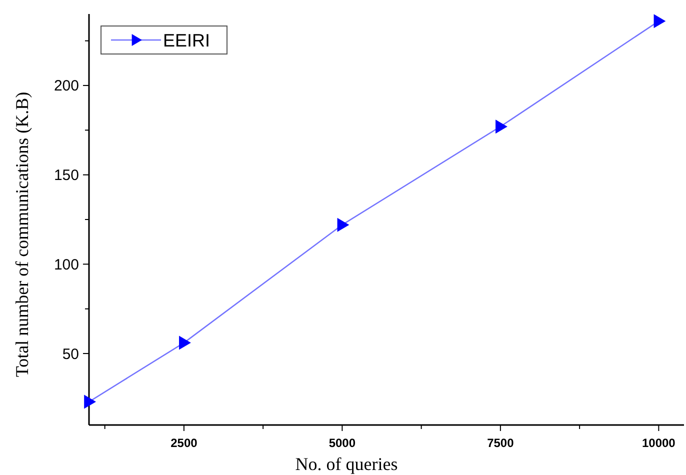 The image size is (686, 475). I want to click on x-tick-label: 2500, so click(184, 443).